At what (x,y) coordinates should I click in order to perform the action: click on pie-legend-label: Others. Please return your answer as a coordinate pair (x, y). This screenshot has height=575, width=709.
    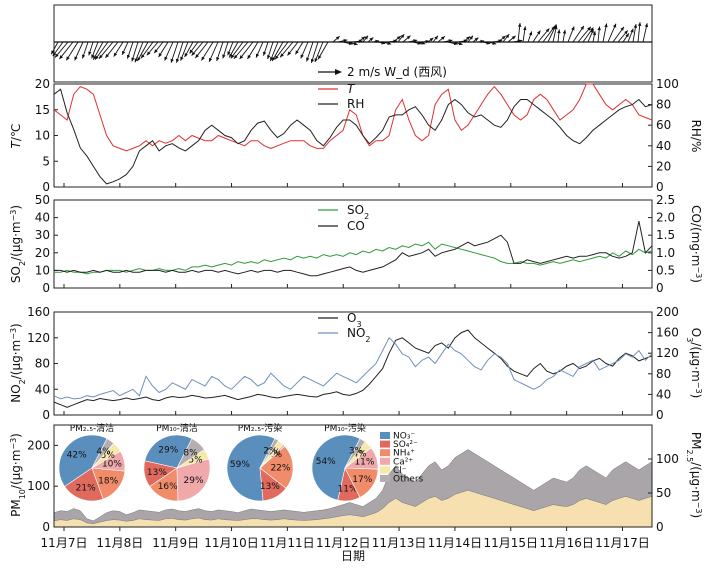
    Looking at the image, I should click on (408, 480).